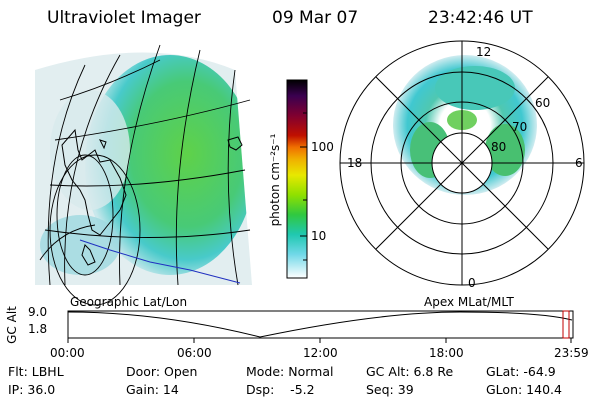 This screenshot has height=400, width=600. Describe the element at coordinates (579, 163) in the screenshot. I see `mlt-label-6: 6` at that location.